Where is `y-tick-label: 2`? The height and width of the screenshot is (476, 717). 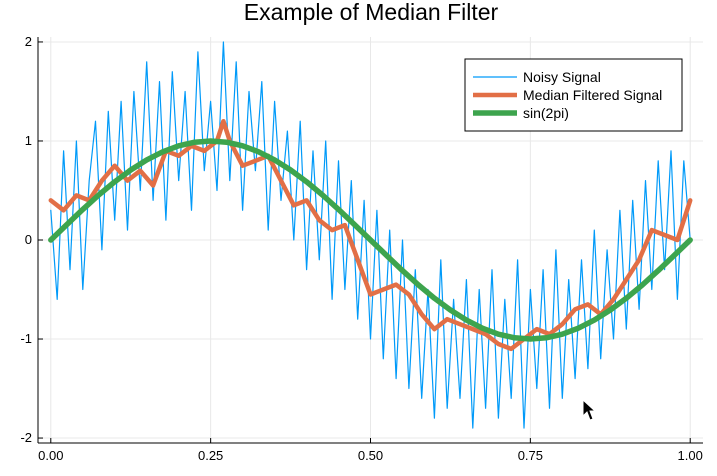
y-tick-label: 2 is located at coordinates (28, 41).